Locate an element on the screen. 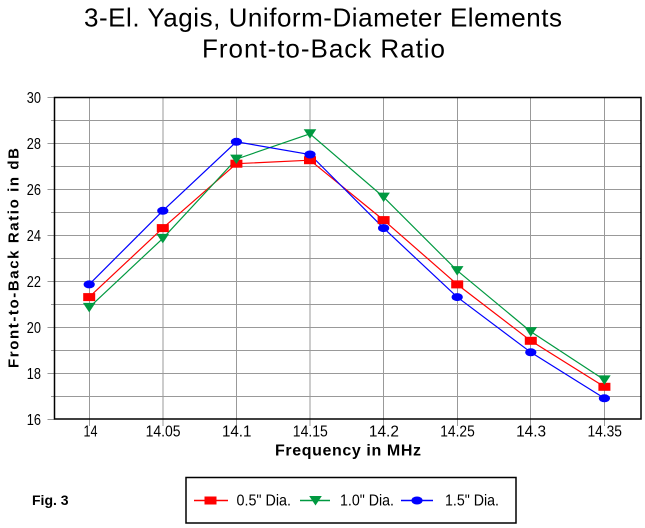 The width and height of the screenshot is (645, 528). svg-text: 30 is located at coordinates (34, 98).